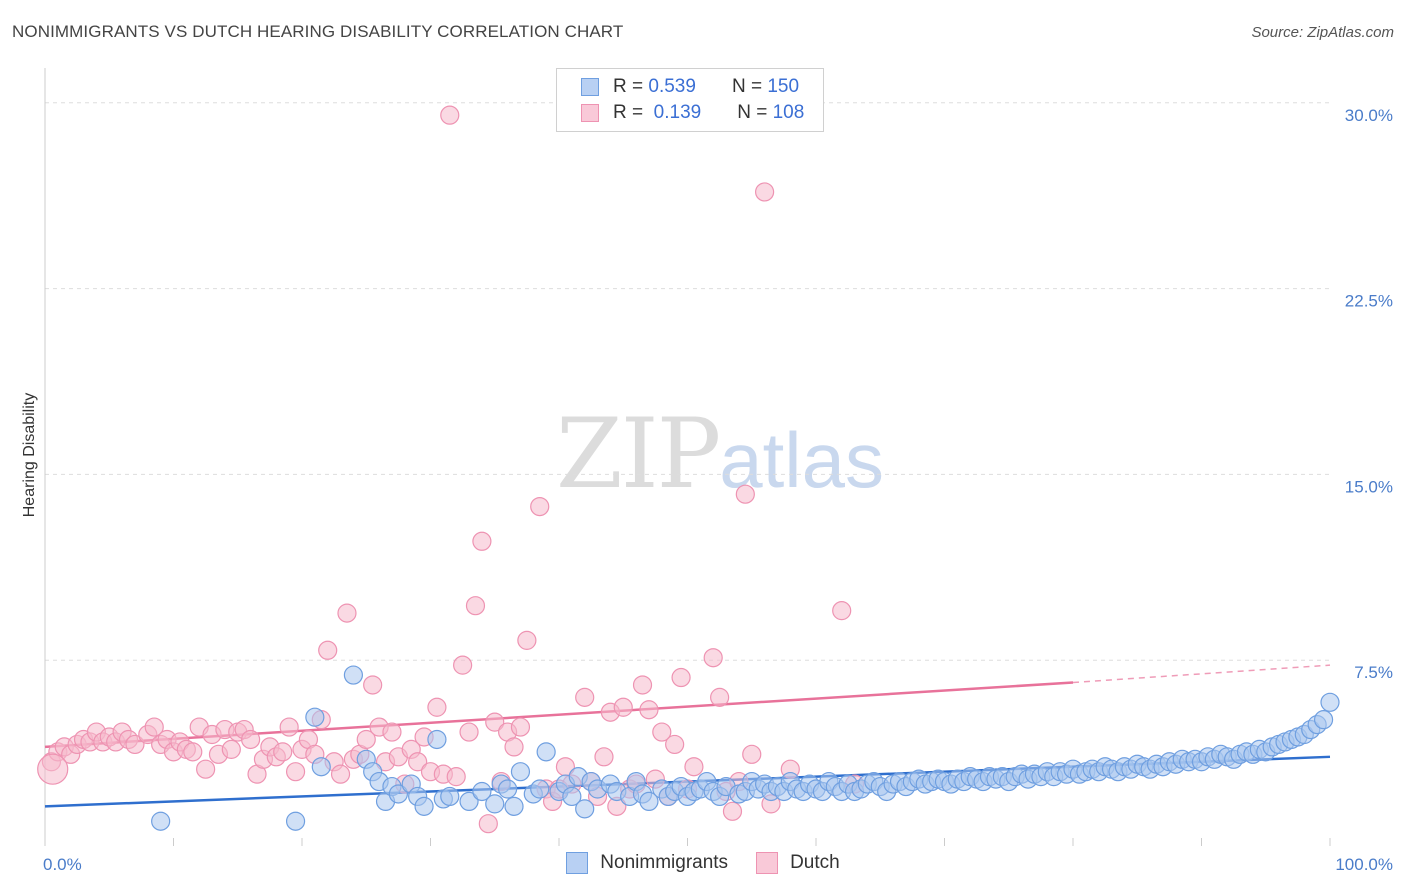 The image size is (1406, 892). I want to click on y-tick-label: 22.5%, so click(1369, 301).